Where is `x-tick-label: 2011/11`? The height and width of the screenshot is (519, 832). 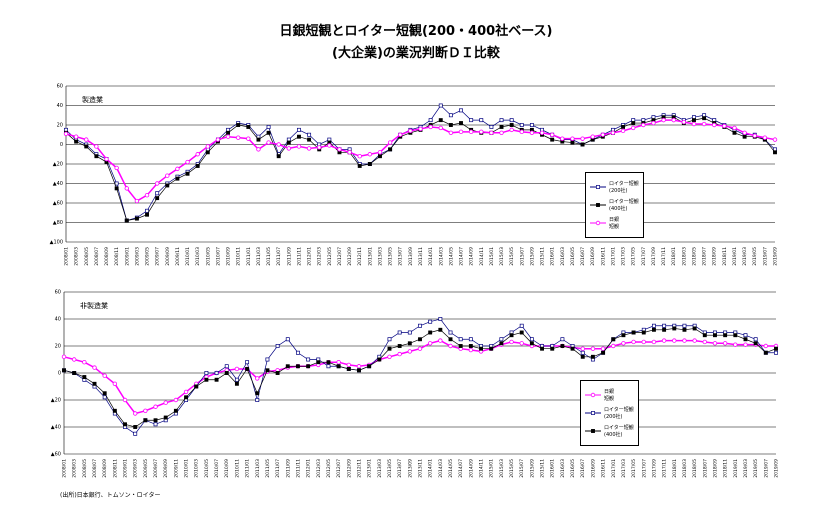
x-tick-label: 2011/11 is located at coordinates (298, 468).